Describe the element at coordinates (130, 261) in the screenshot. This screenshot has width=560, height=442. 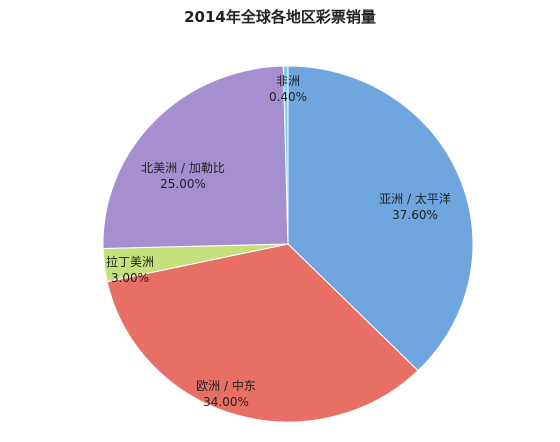
I see `slice-name-label: 拉丁美洲` at that location.